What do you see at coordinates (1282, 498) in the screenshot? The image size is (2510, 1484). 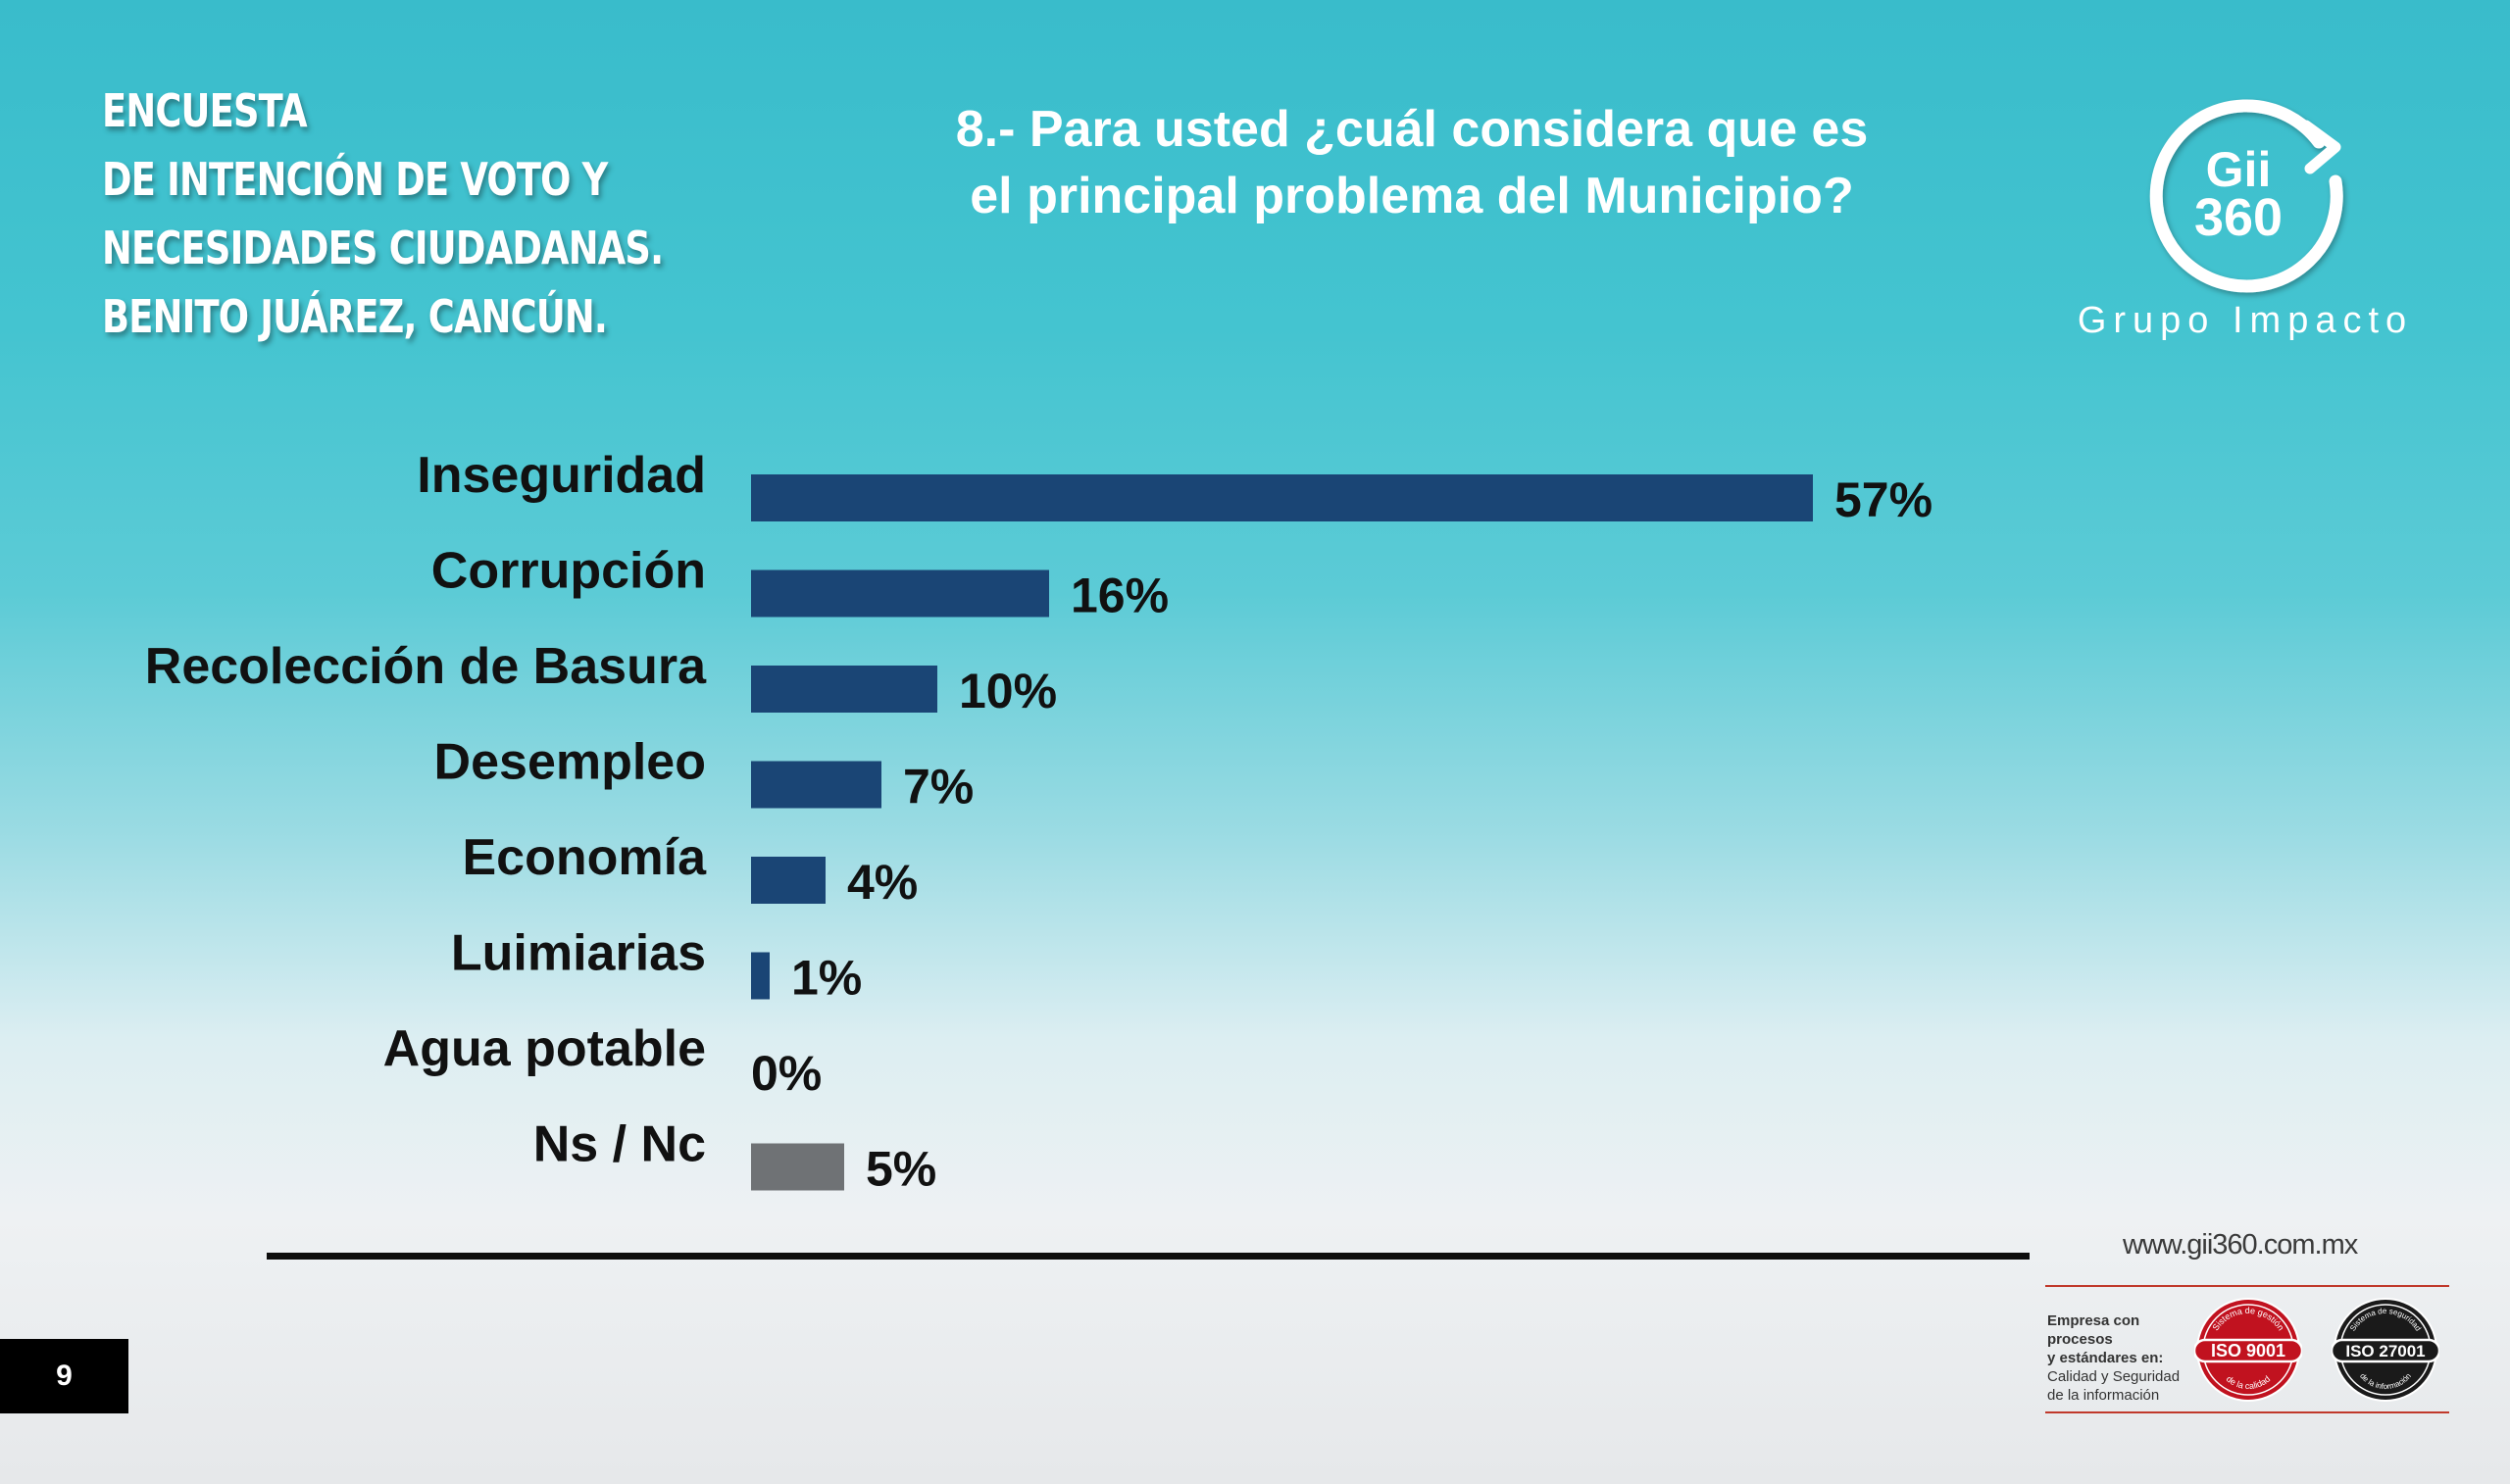 I see `bar-inseguridad` at bounding box center [1282, 498].